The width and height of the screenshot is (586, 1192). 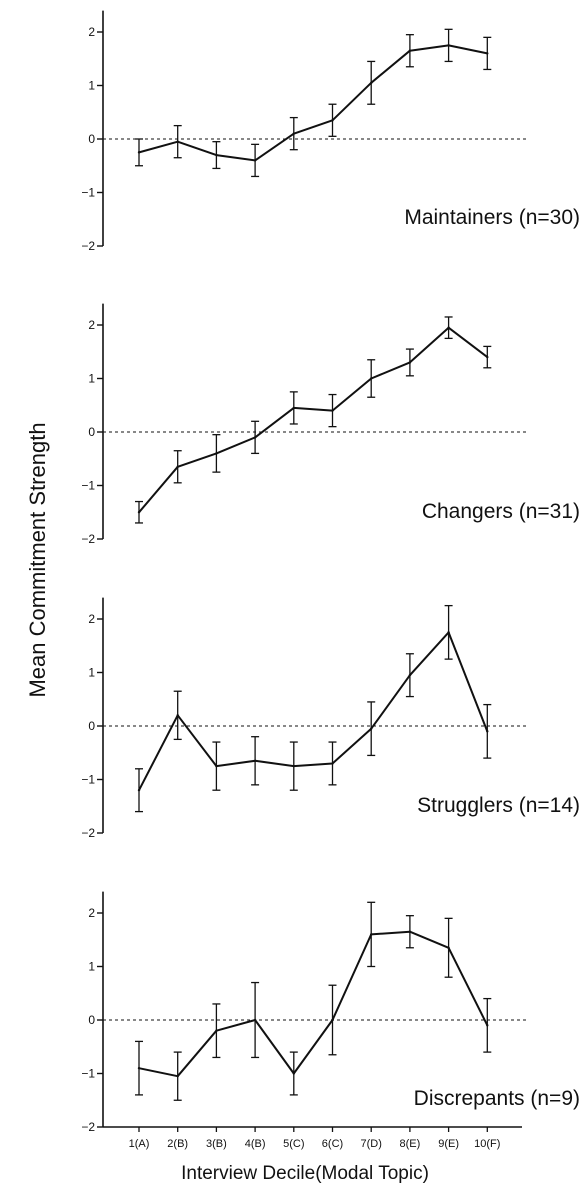 I want to click on y-axis-label: Mean Commitment Strength, so click(x=37, y=559).